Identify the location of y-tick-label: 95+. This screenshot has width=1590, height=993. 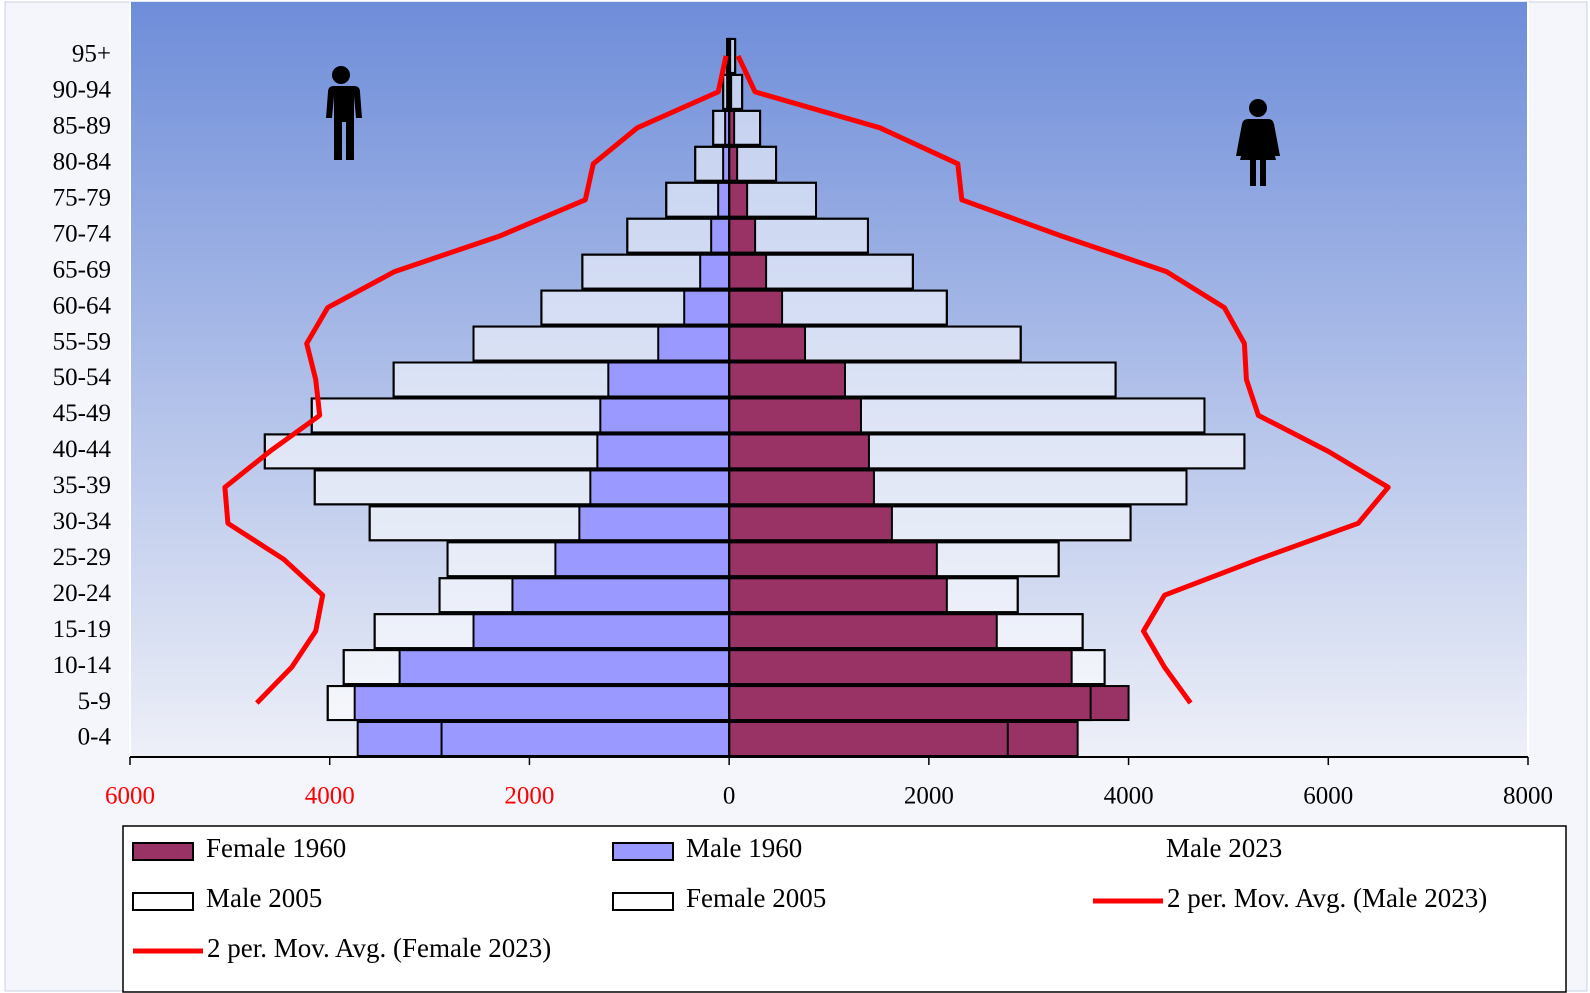
(91, 54).